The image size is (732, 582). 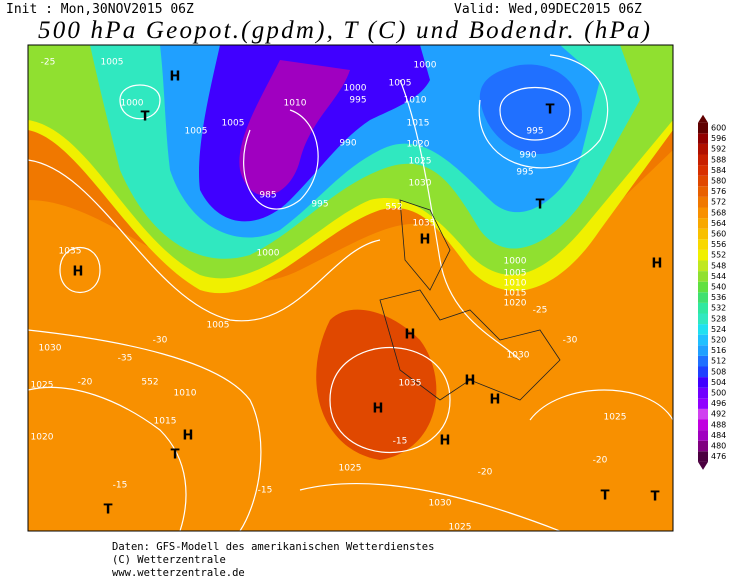 I want to click on colorbar-label: 496, so click(x=718, y=403).